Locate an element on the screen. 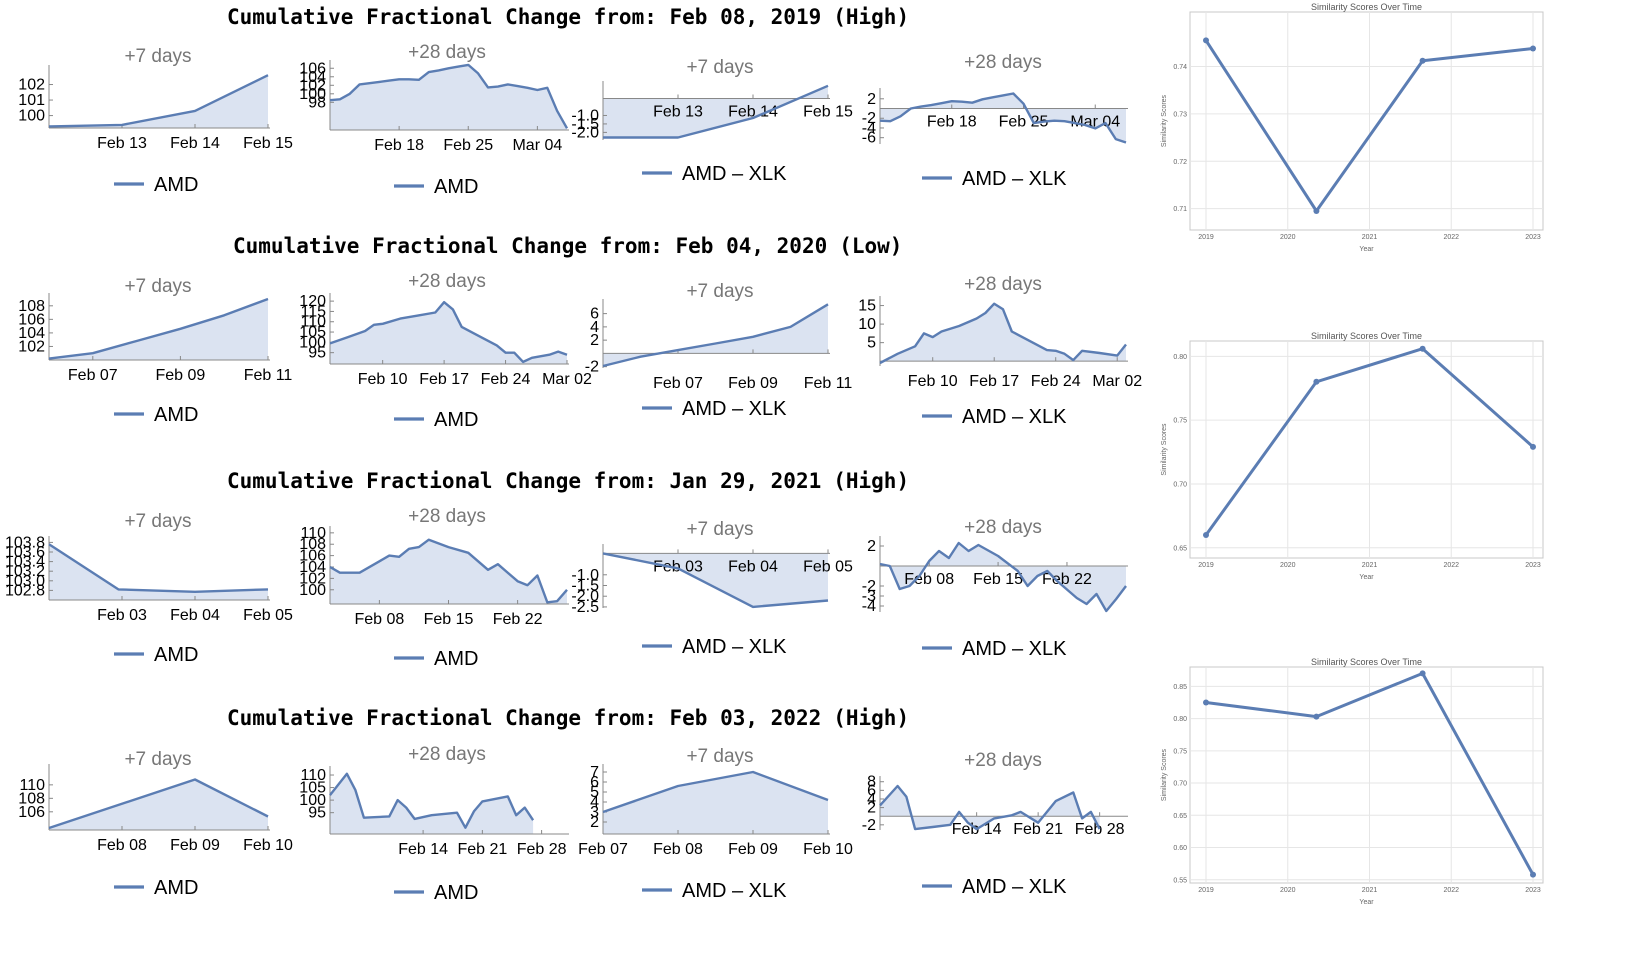 This screenshot has width=1644, height=969. y-tick-label: 2 is located at coordinates (871, 99).